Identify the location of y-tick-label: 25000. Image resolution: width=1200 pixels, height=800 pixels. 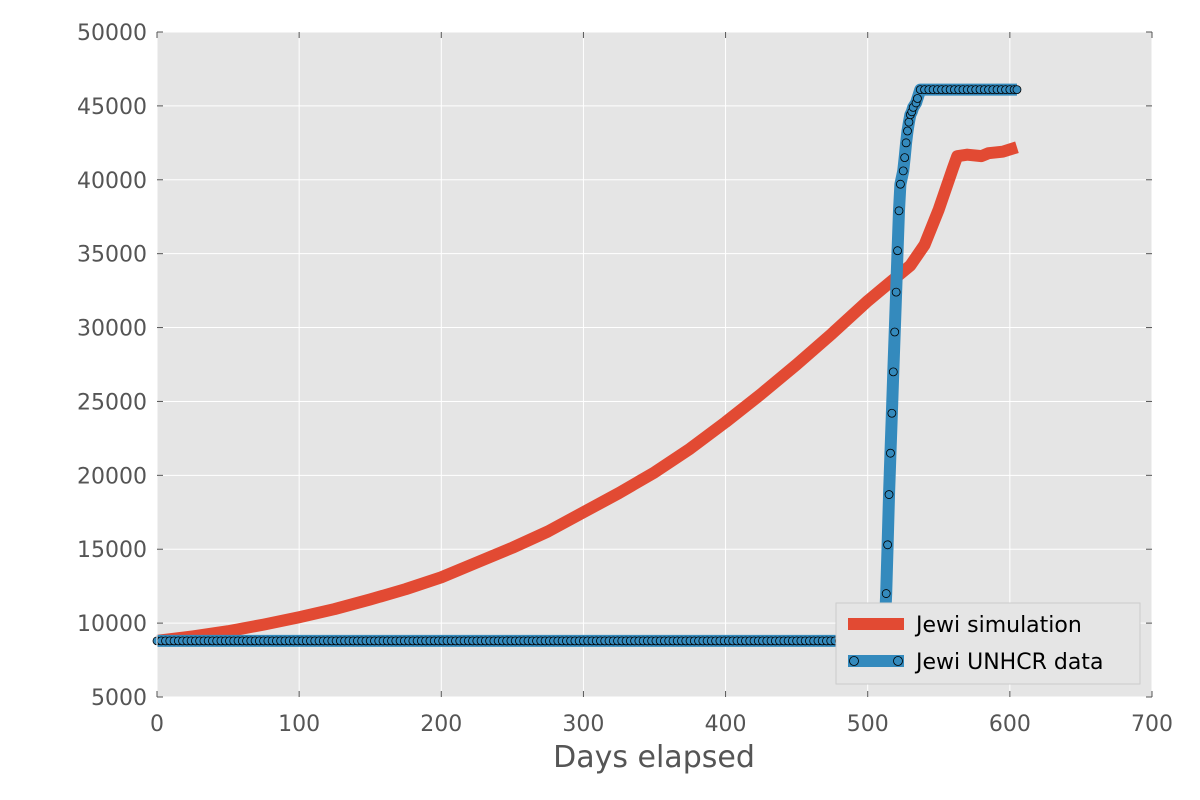
(112, 402).